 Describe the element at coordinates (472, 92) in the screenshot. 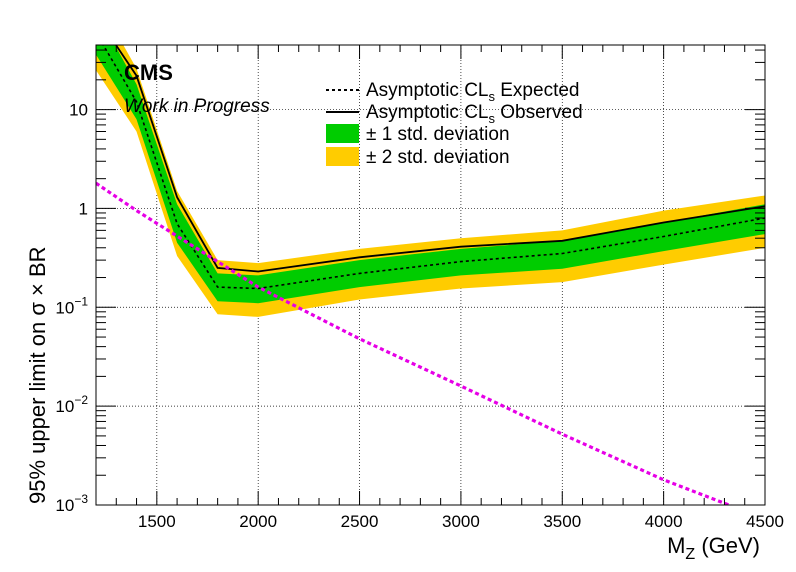

I see `legend-expected-label: Asymptotic CLs Expected` at that location.